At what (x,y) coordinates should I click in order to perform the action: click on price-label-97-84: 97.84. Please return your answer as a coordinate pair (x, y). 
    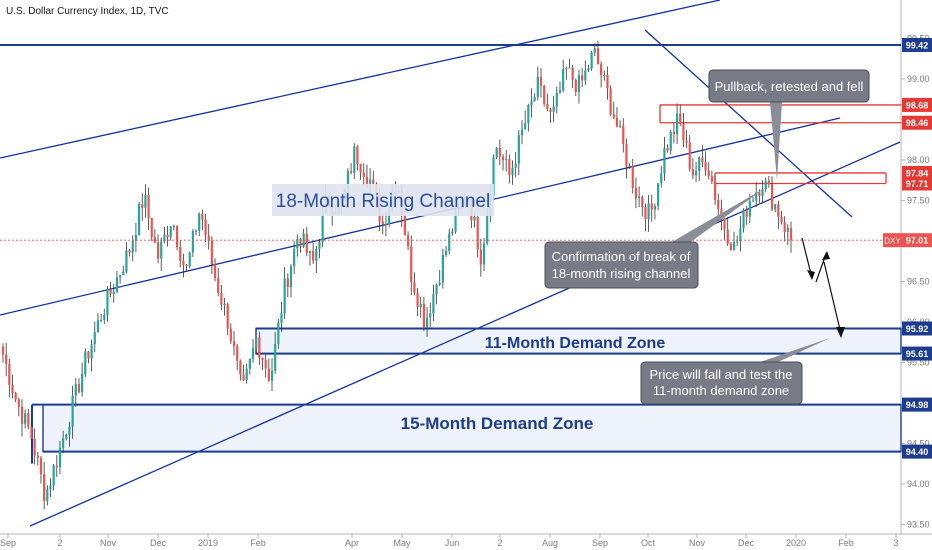
    Looking at the image, I should click on (917, 173).